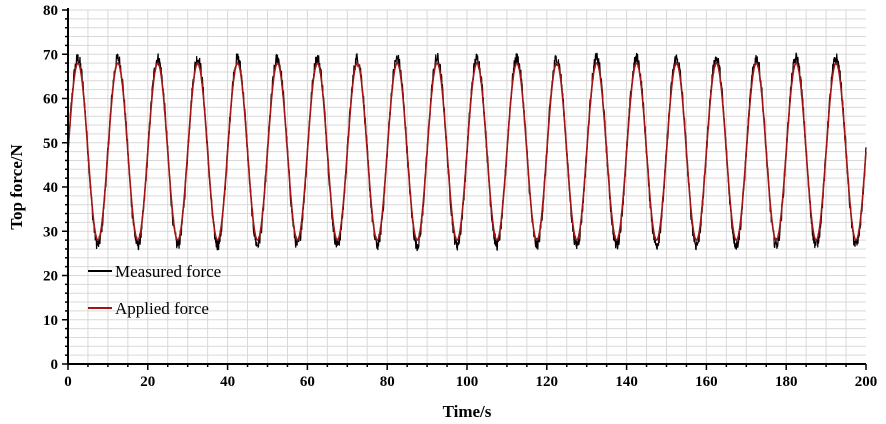 The width and height of the screenshot is (886, 424). I want to click on x-tick-label: 100, so click(467, 382).